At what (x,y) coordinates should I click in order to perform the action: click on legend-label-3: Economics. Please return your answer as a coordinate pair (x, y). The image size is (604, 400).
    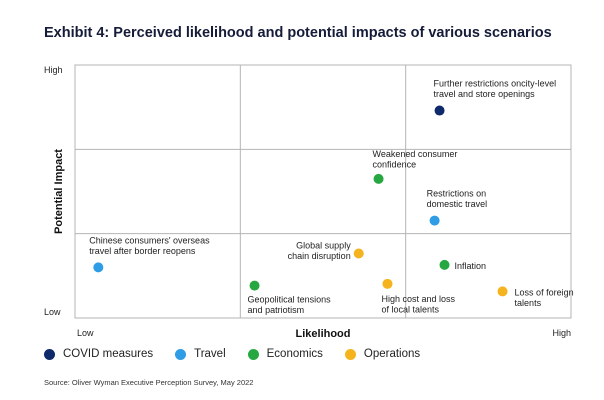
    Looking at the image, I should click on (294, 354).